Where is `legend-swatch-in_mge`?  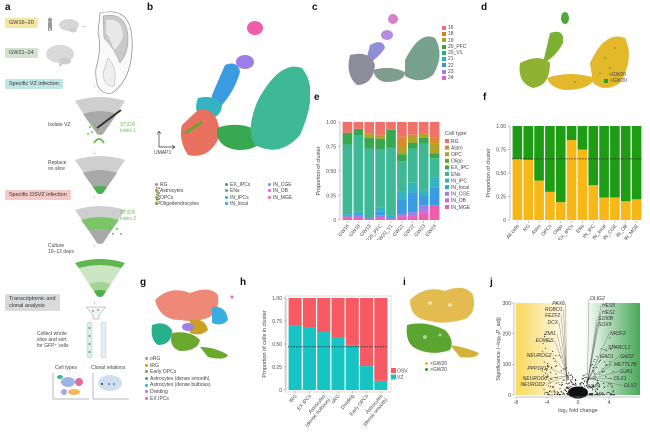 legend-swatch-in_mge is located at coordinates (447, 207).